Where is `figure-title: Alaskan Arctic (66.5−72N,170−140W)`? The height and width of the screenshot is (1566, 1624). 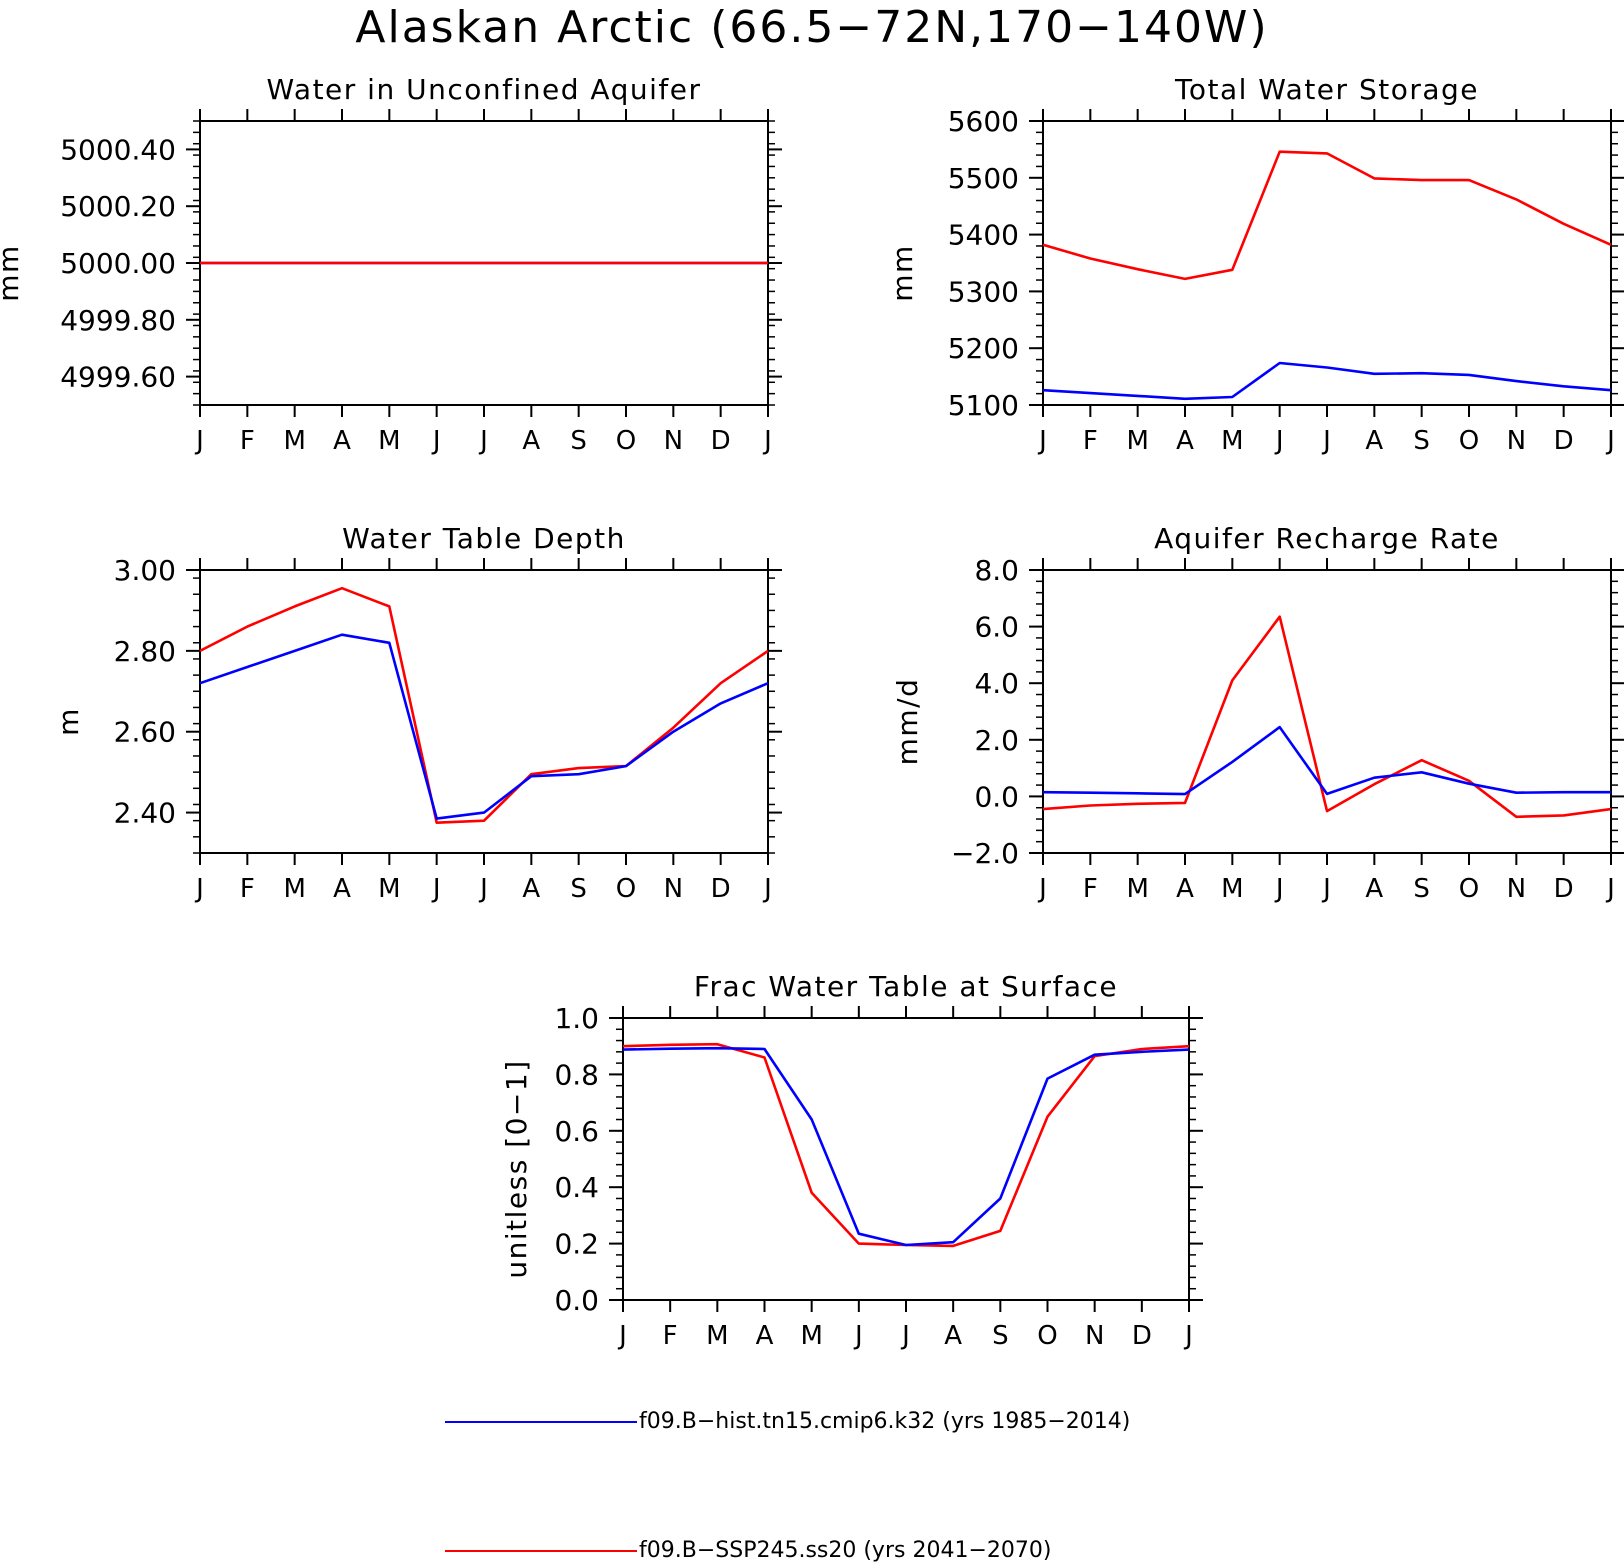
figure-title: Alaskan Arctic (66.5−72N,170−140W) is located at coordinates (812, 27).